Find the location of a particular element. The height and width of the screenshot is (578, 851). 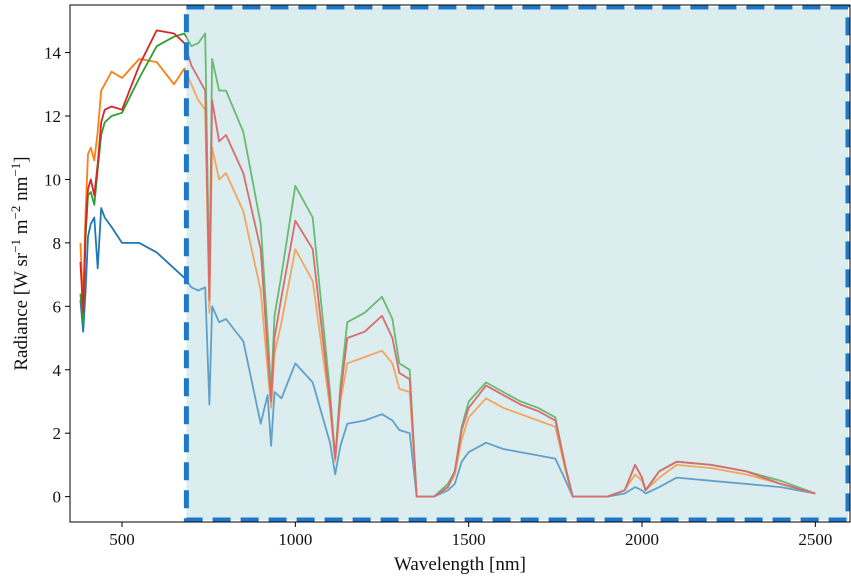

y-tick-label: 10 is located at coordinates (52, 179).